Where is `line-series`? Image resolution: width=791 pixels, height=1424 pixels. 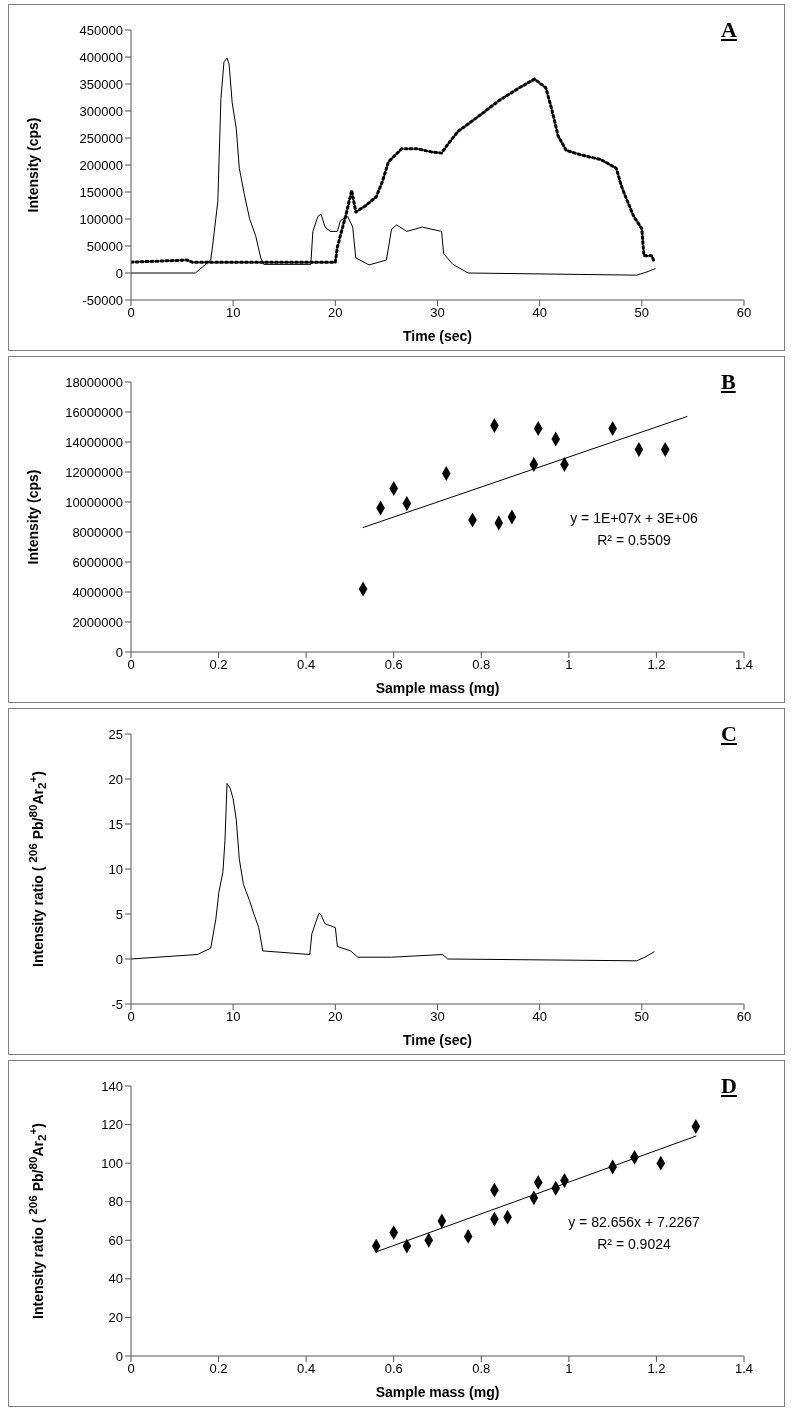
line-series is located at coordinates (393, 872).